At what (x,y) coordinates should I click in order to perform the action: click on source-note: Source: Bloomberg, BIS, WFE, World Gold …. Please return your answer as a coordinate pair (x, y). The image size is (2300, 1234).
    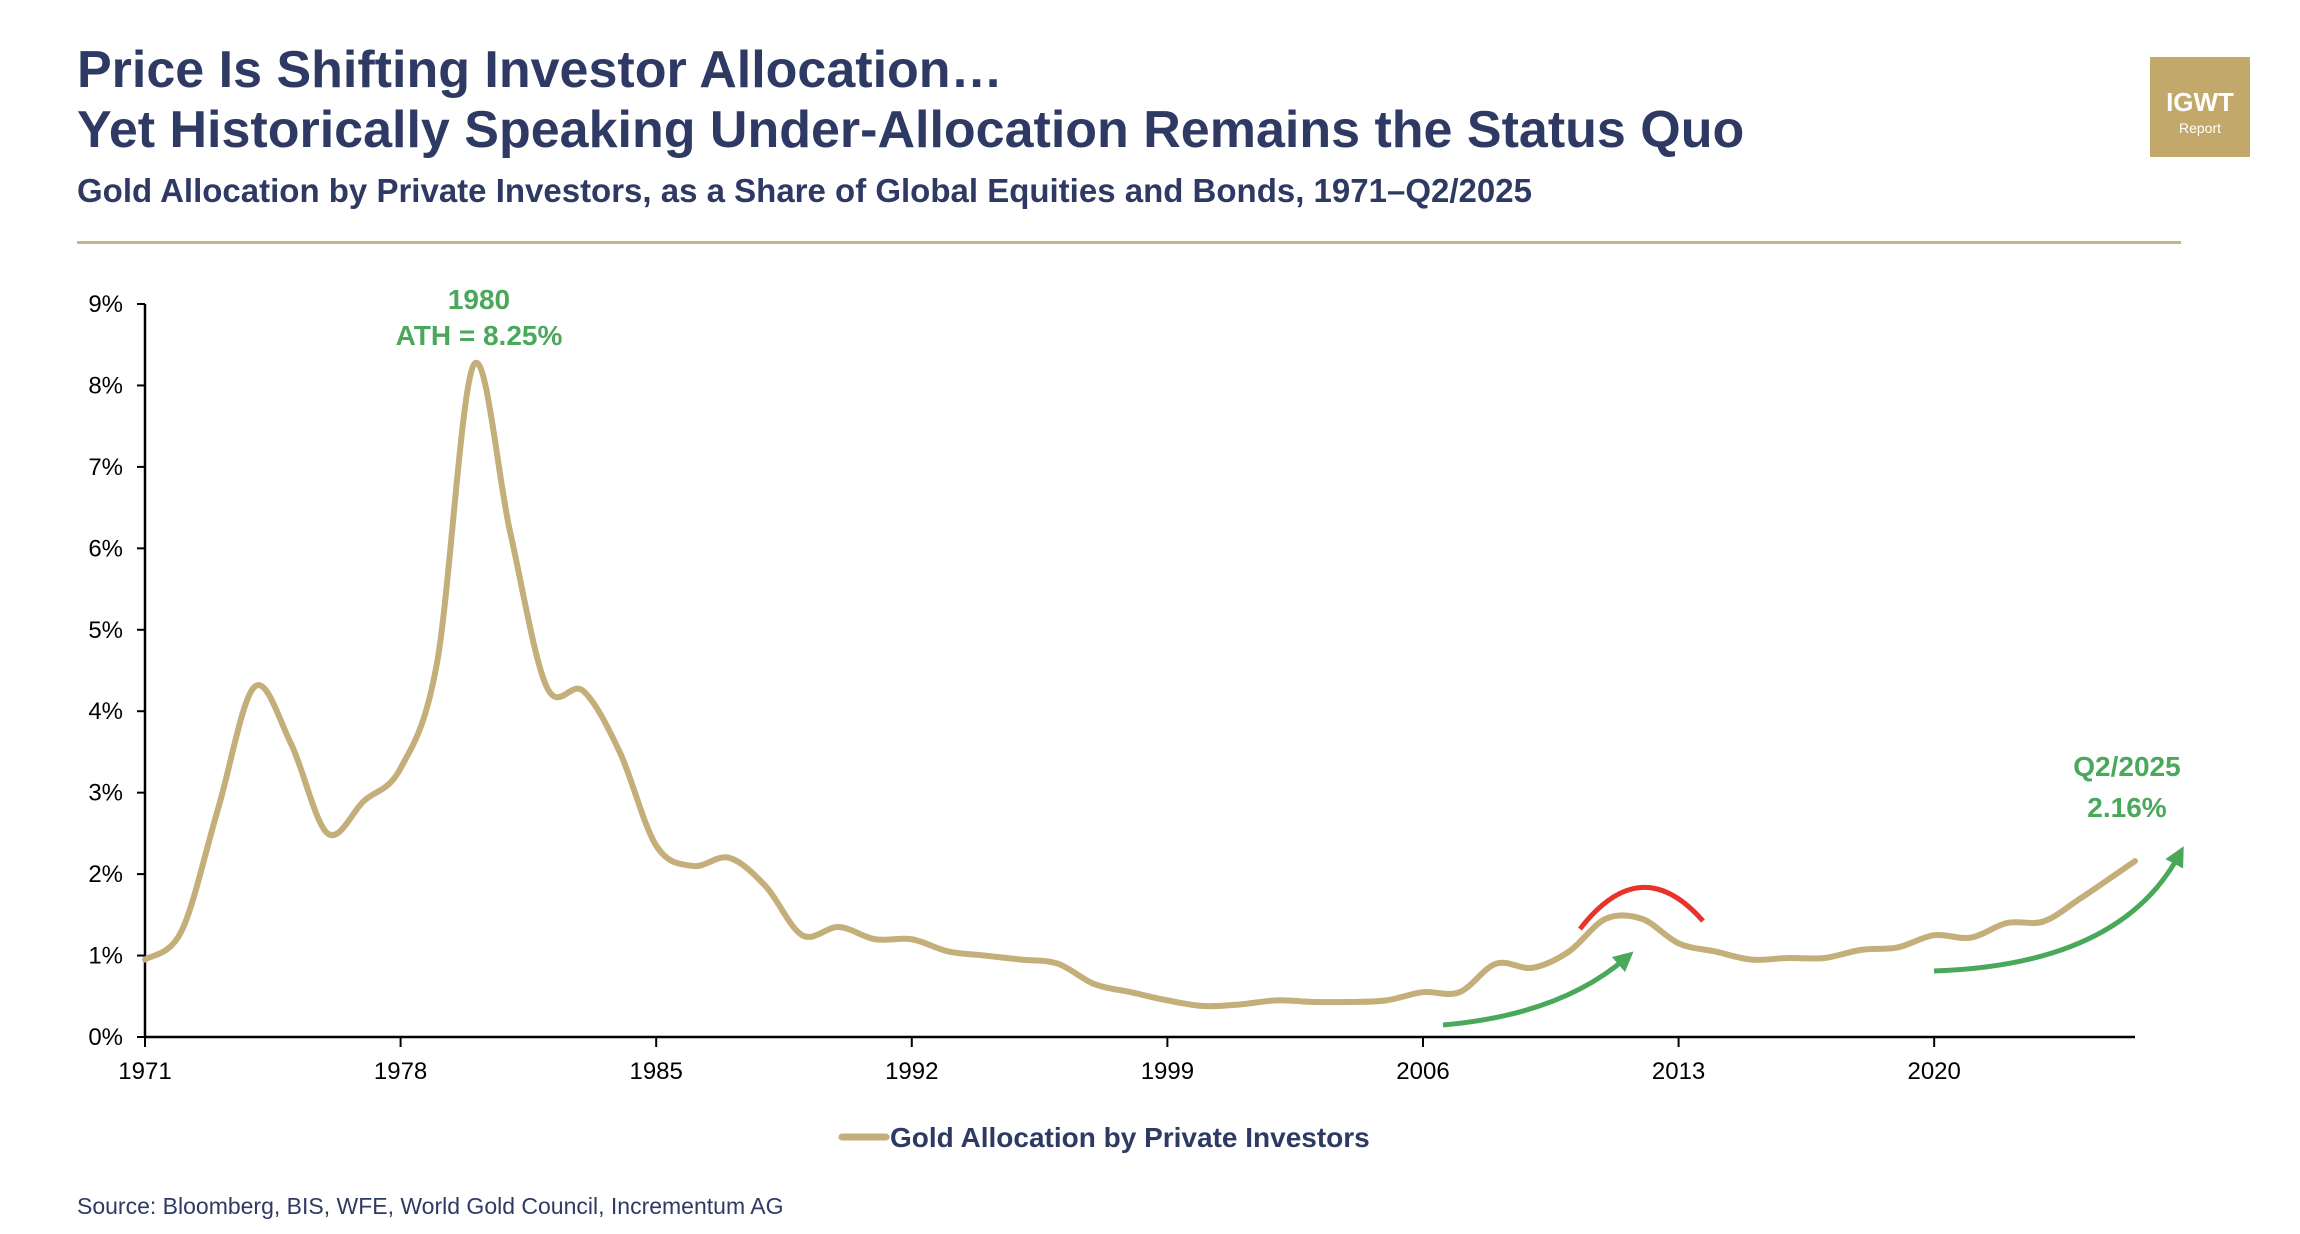
    Looking at the image, I should click on (430, 1206).